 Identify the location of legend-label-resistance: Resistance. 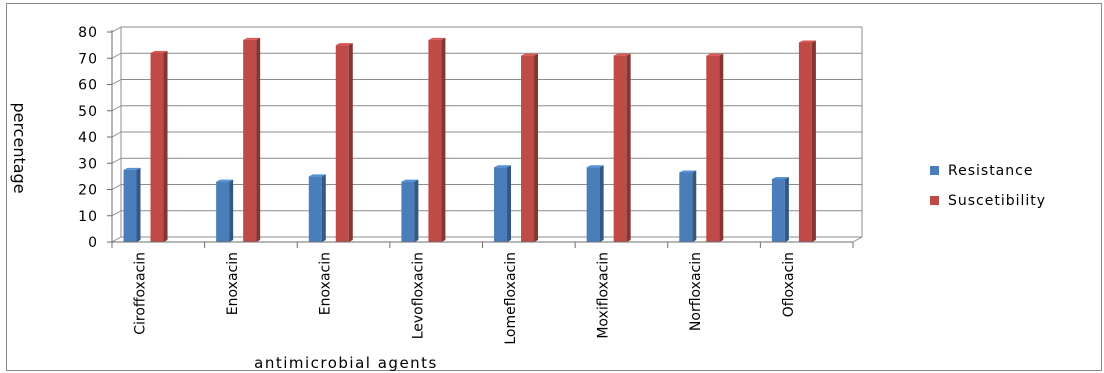
(990, 171).